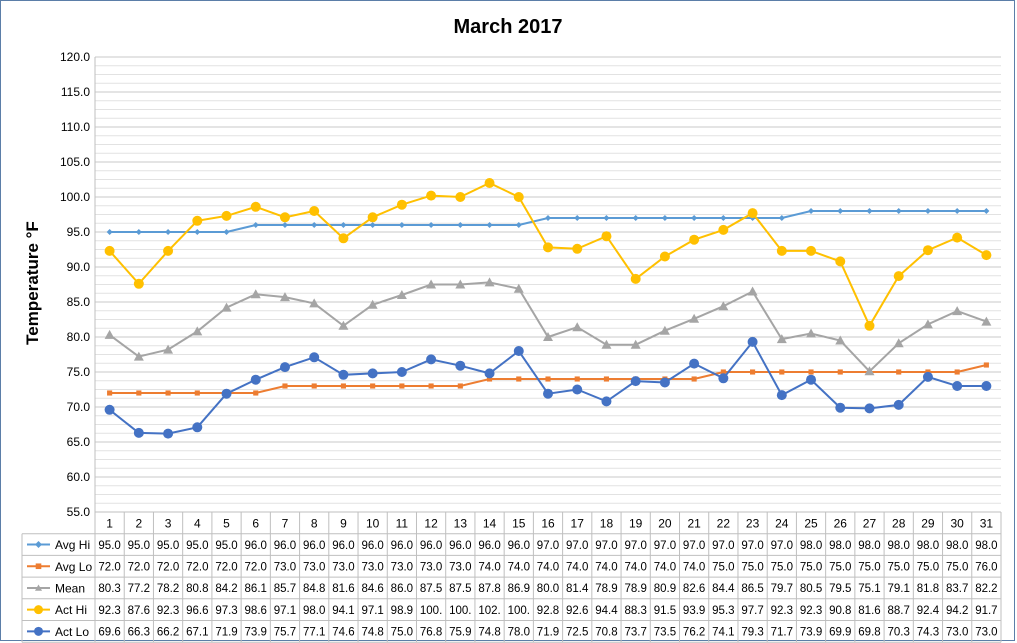  I want to click on data-cell: 78.2, so click(168, 589).